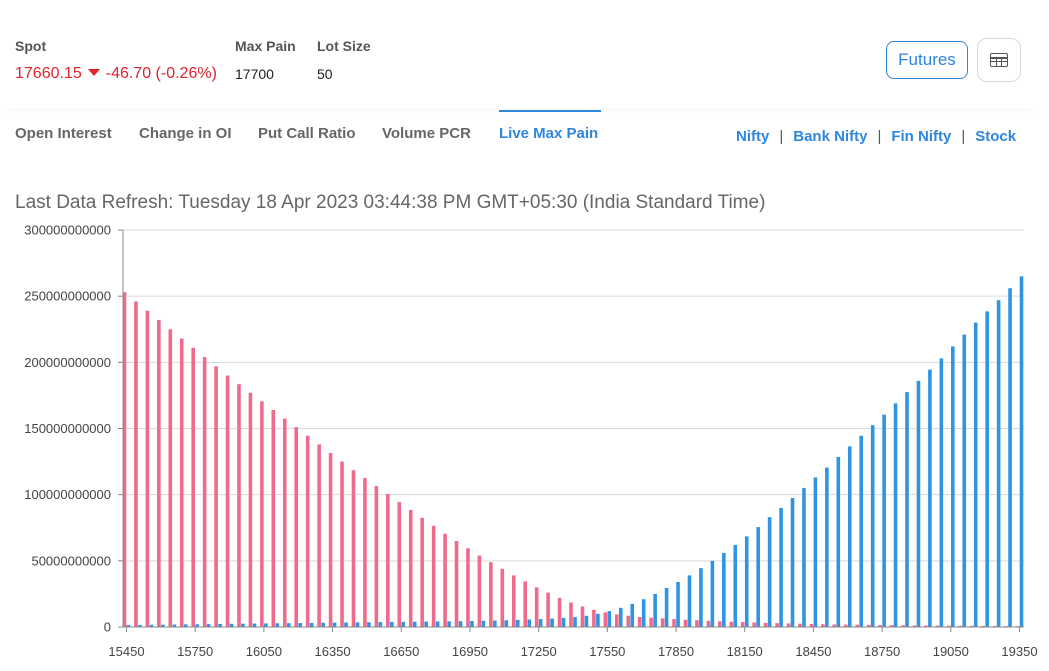 This screenshot has width=1049, height=671. What do you see at coordinates (951, 651) in the screenshot?
I see `x-tick-label: 19050` at bounding box center [951, 651].